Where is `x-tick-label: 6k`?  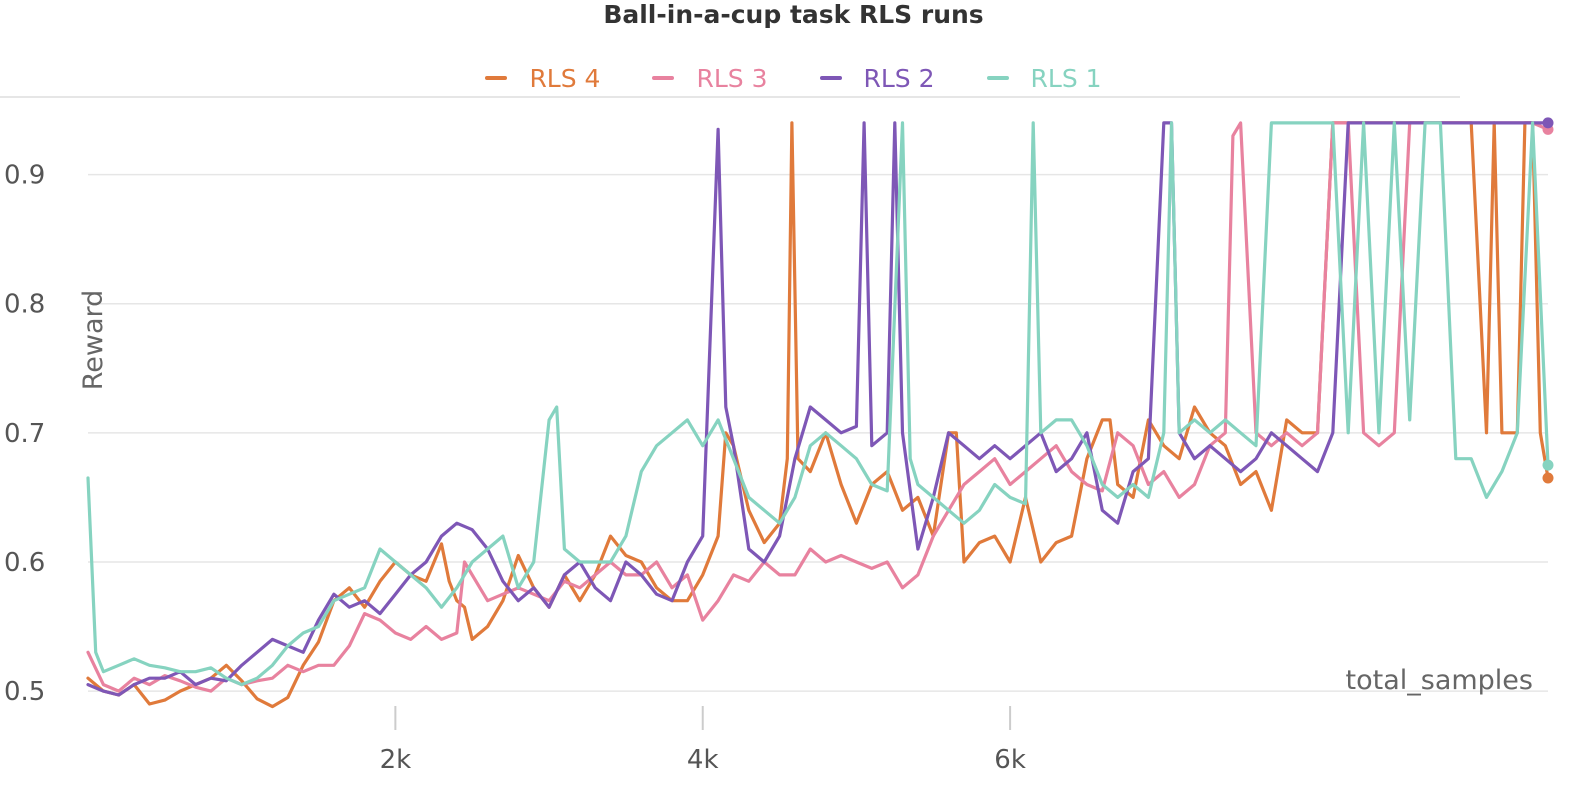 x-tick-label: 6k is located at coordinates (1010, 760).